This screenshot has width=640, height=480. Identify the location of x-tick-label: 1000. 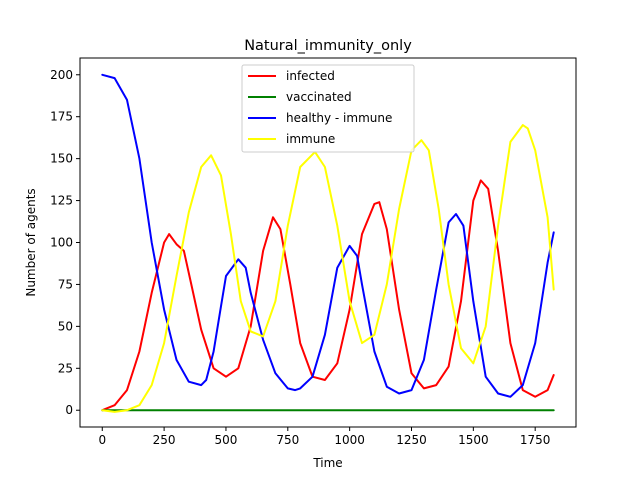
(349, 440).